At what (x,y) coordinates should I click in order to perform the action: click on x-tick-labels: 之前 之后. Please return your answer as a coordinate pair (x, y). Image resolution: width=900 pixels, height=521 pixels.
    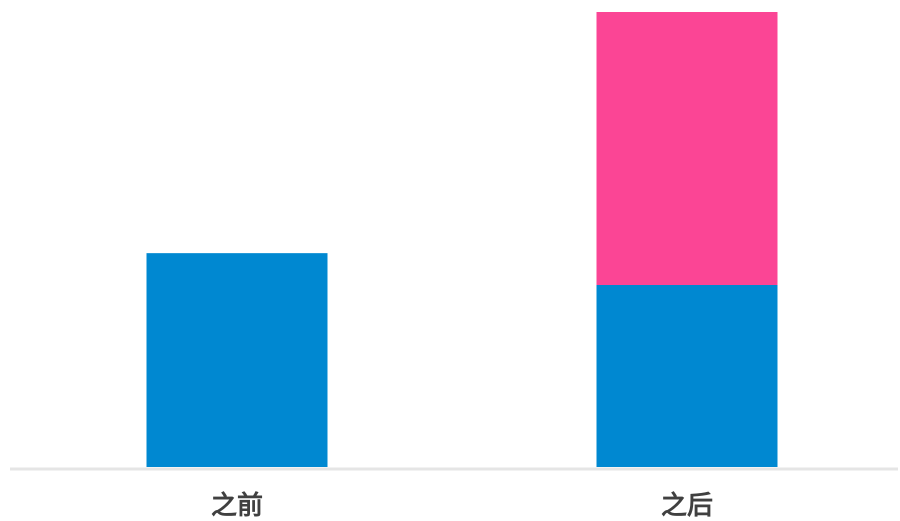
    Looking at the image, I should click on (462, 505).